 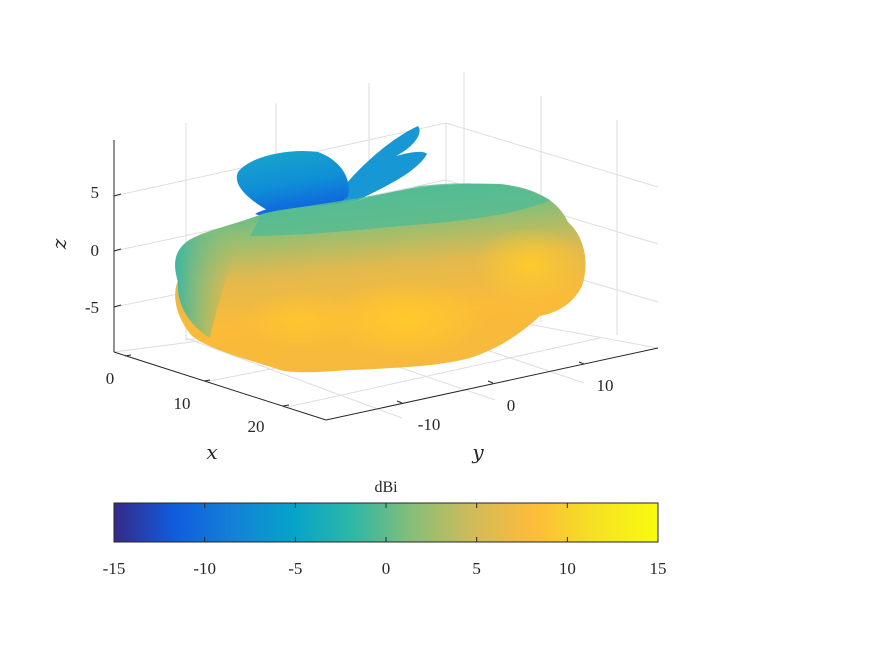 I want to click on colorbar-tick-label: -5, so click(x=295, y=568).